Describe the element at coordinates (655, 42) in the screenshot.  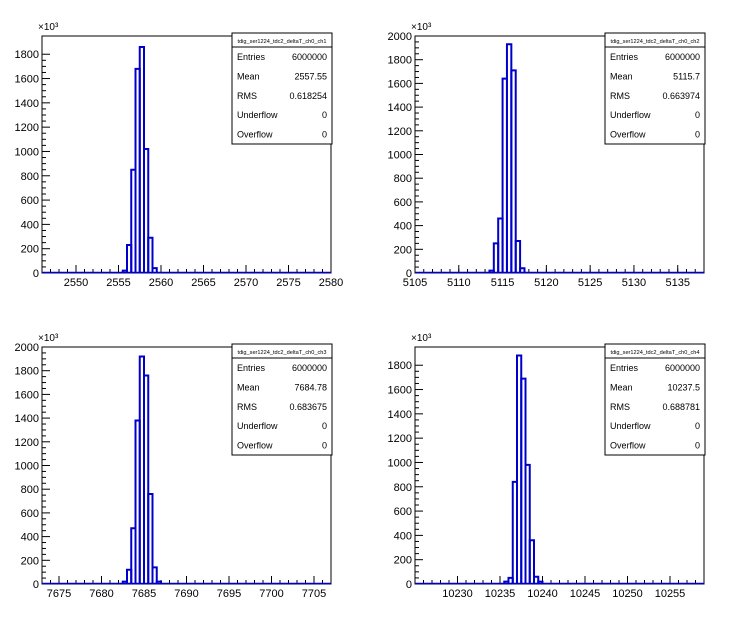
I see `stats-histogram-name: tdig_ser1224_tdc2_deltaT_ch0_ch2` at that location.